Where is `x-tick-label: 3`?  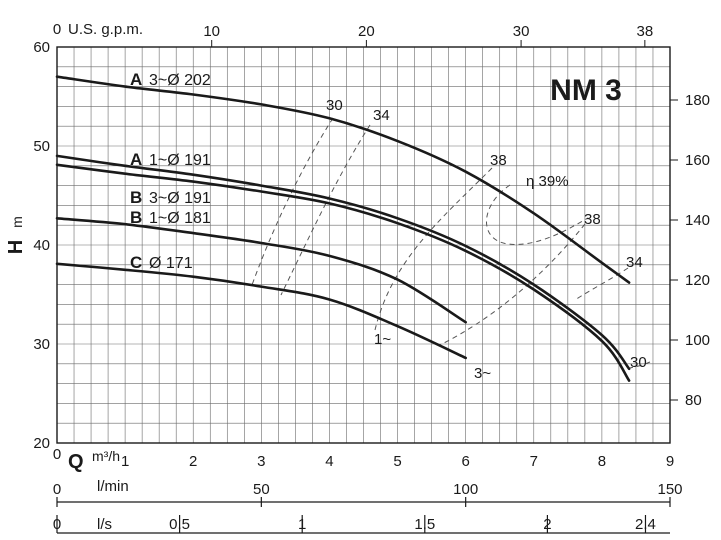 x-tick-label: 3 is located at coordinates (261, 461).